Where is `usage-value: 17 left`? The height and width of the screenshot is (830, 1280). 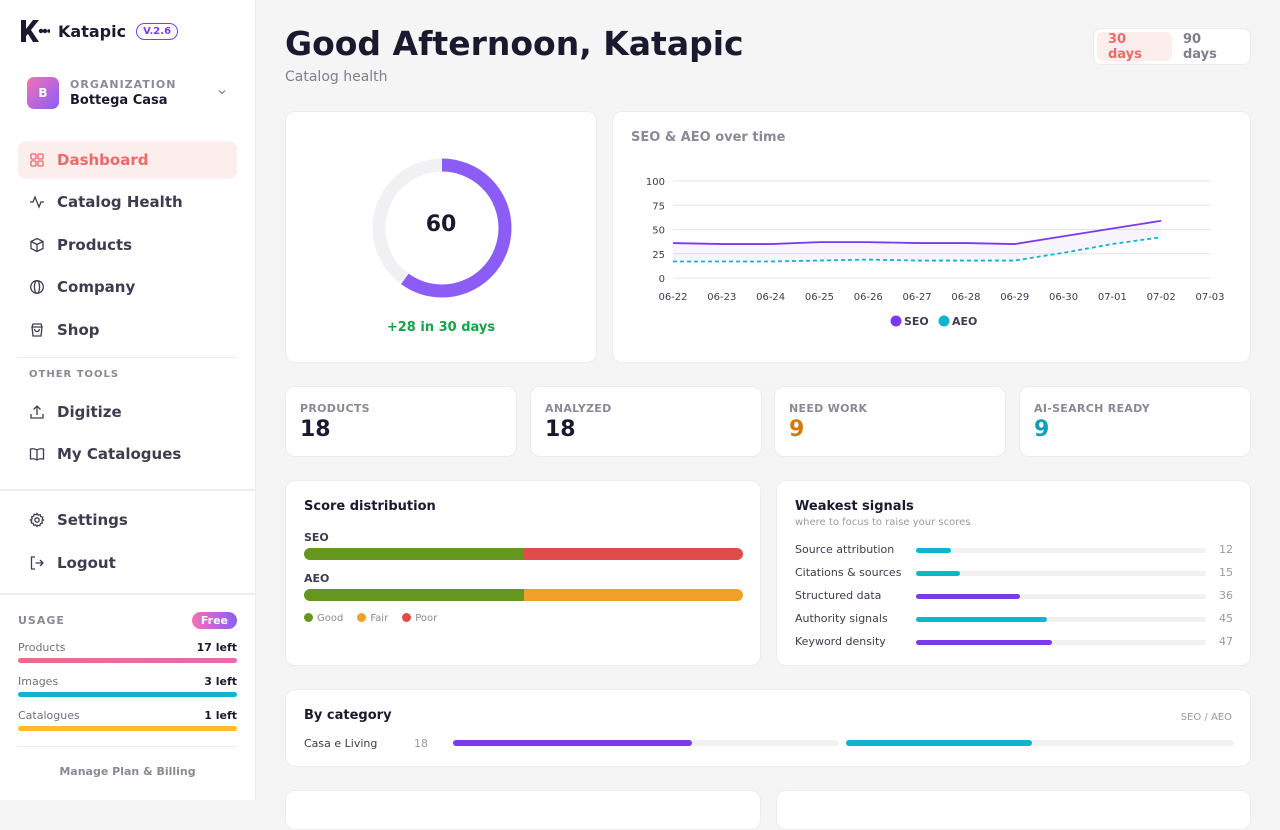
usage-value: 17 left is located at coordinates (217, 647).